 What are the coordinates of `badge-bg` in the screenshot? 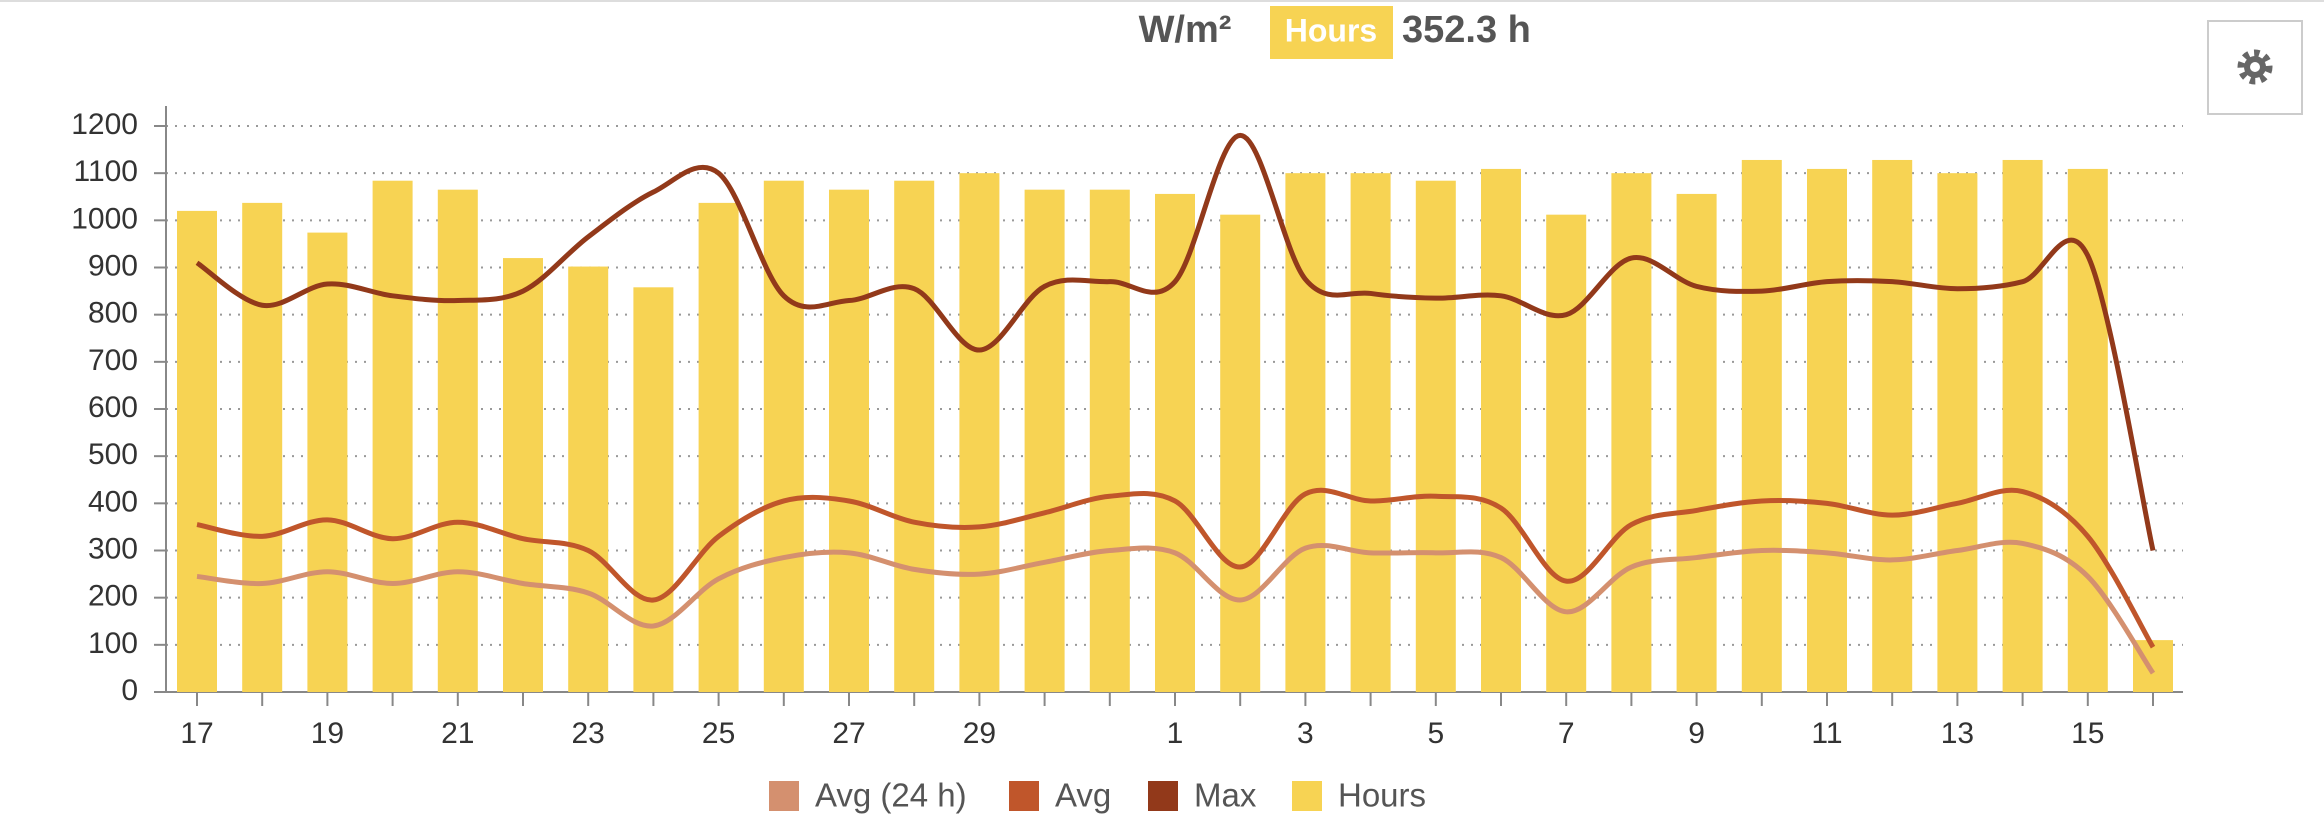 It's located at (1331, 32).